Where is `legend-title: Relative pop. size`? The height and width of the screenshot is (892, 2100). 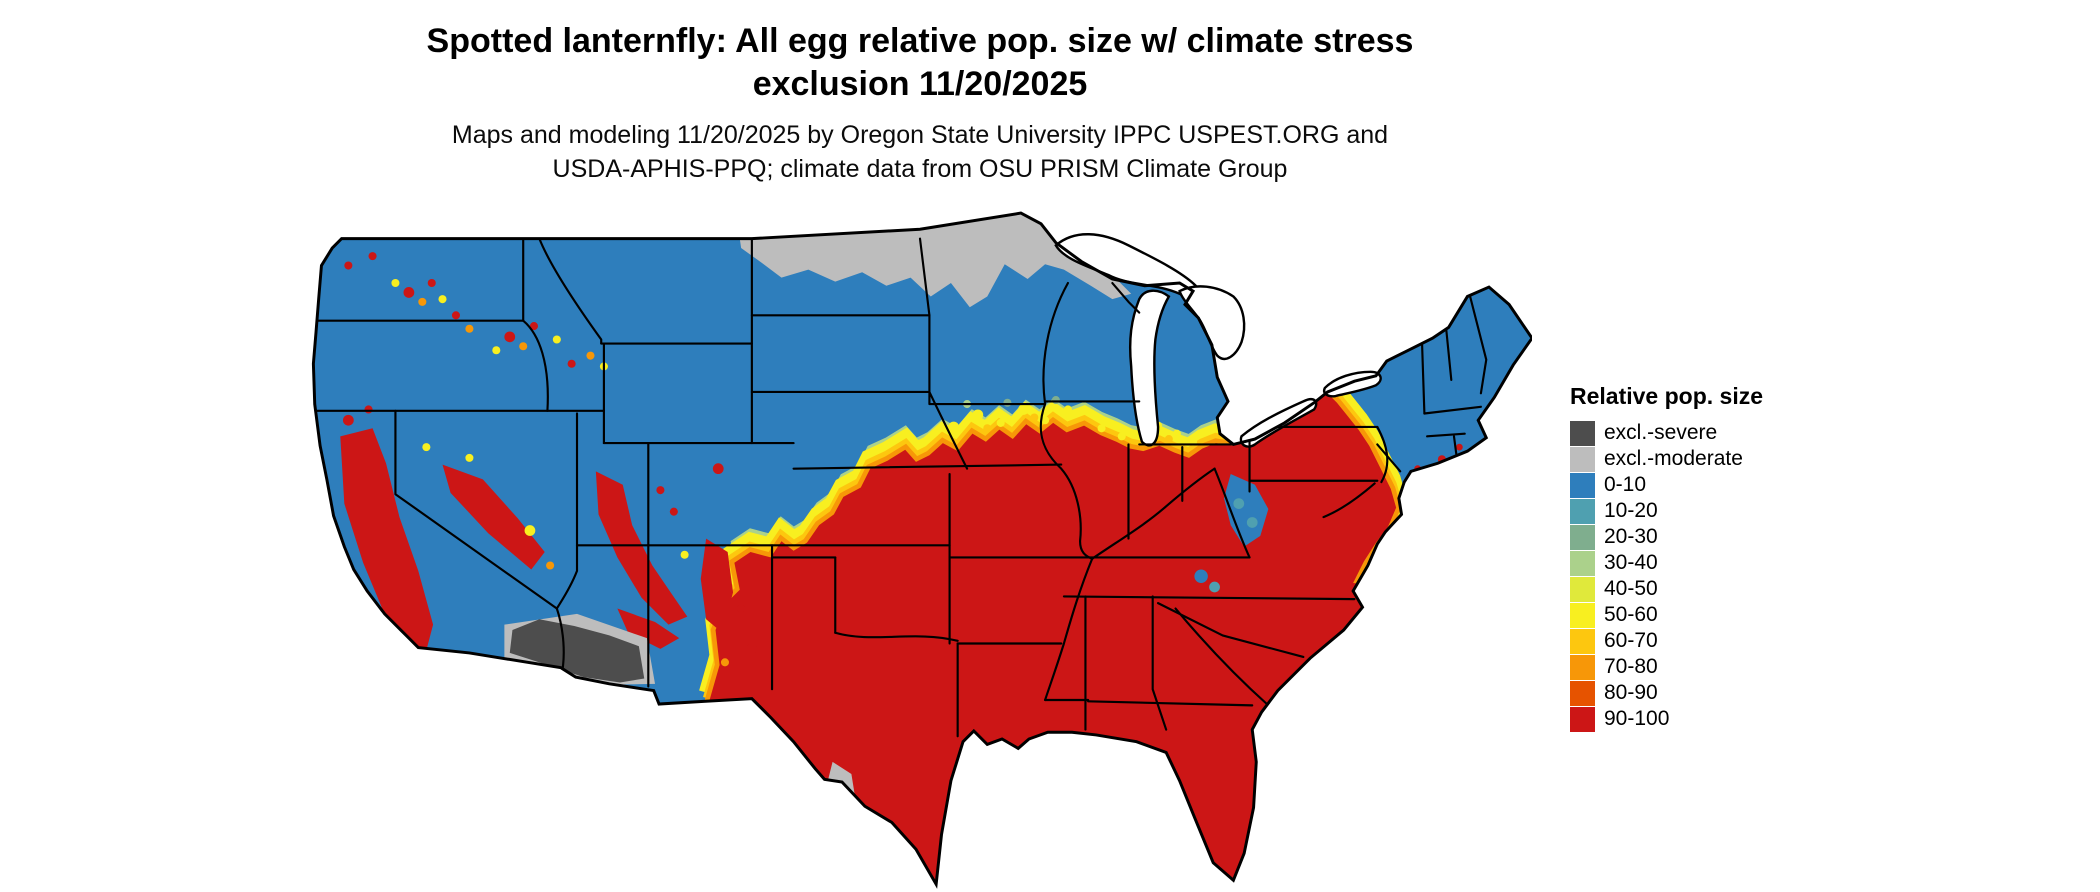
legend-title: Relative pop. size is located at coordinates (1667, 396).